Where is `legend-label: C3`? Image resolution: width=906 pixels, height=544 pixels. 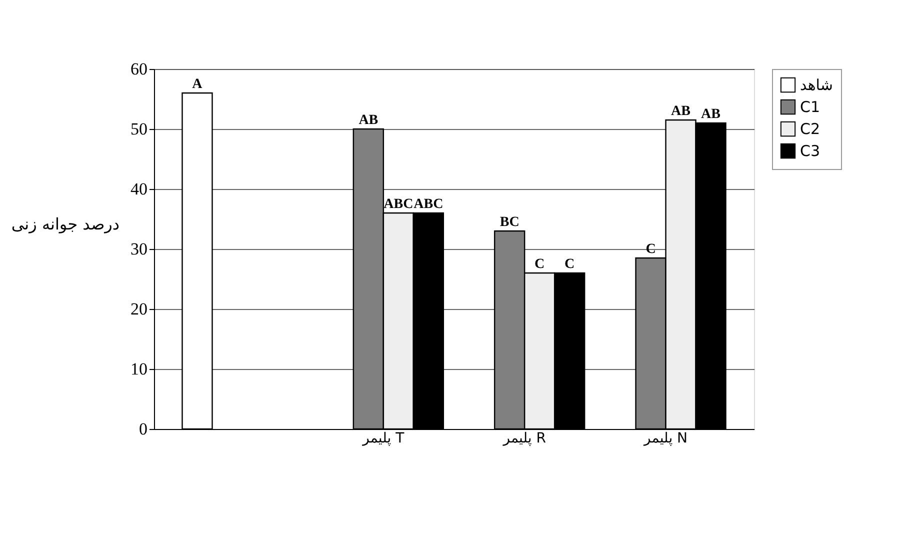 legend-label: C3 is located at coordinates (810, 151).